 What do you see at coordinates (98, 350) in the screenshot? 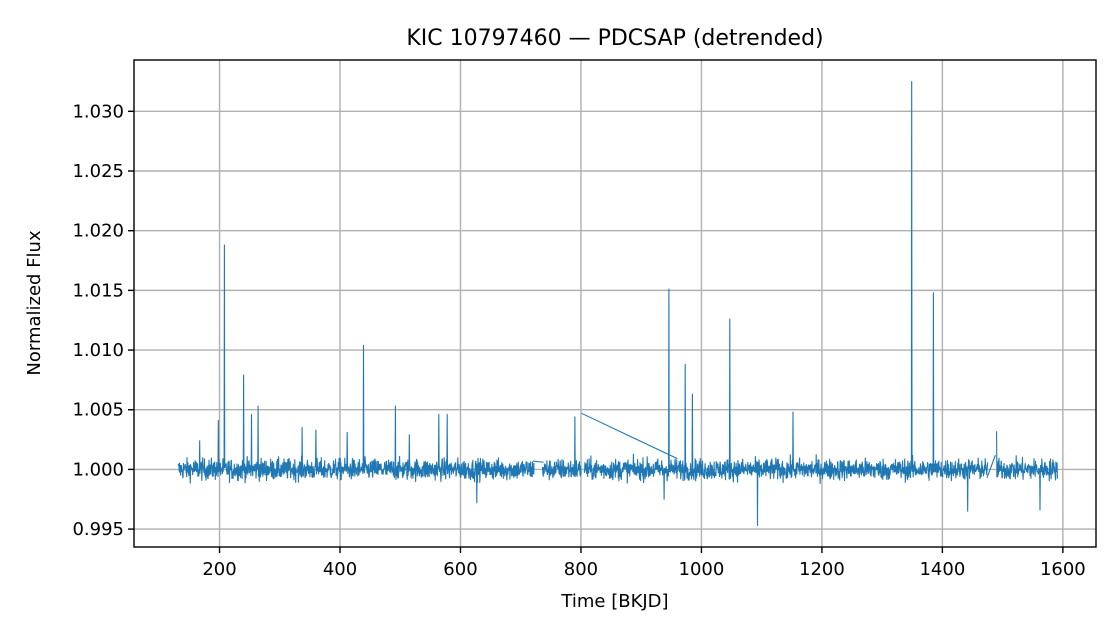
I see `y-tick-label: 1.010` at bounding box center [98, 350].